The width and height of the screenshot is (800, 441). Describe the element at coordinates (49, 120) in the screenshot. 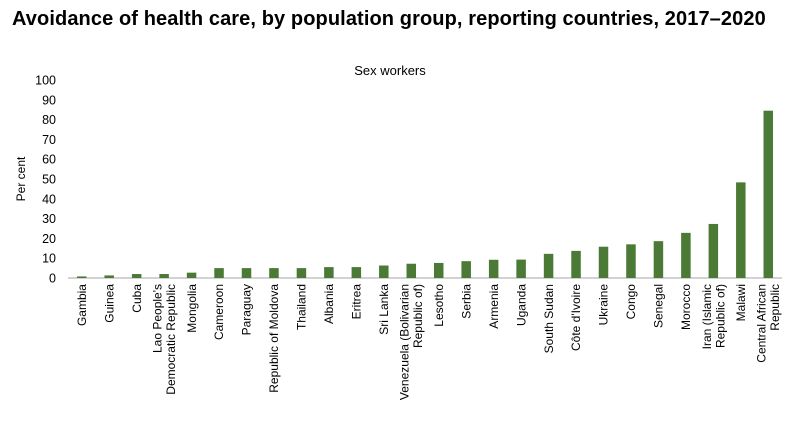

I see `y-tick-label: 80` at that location.